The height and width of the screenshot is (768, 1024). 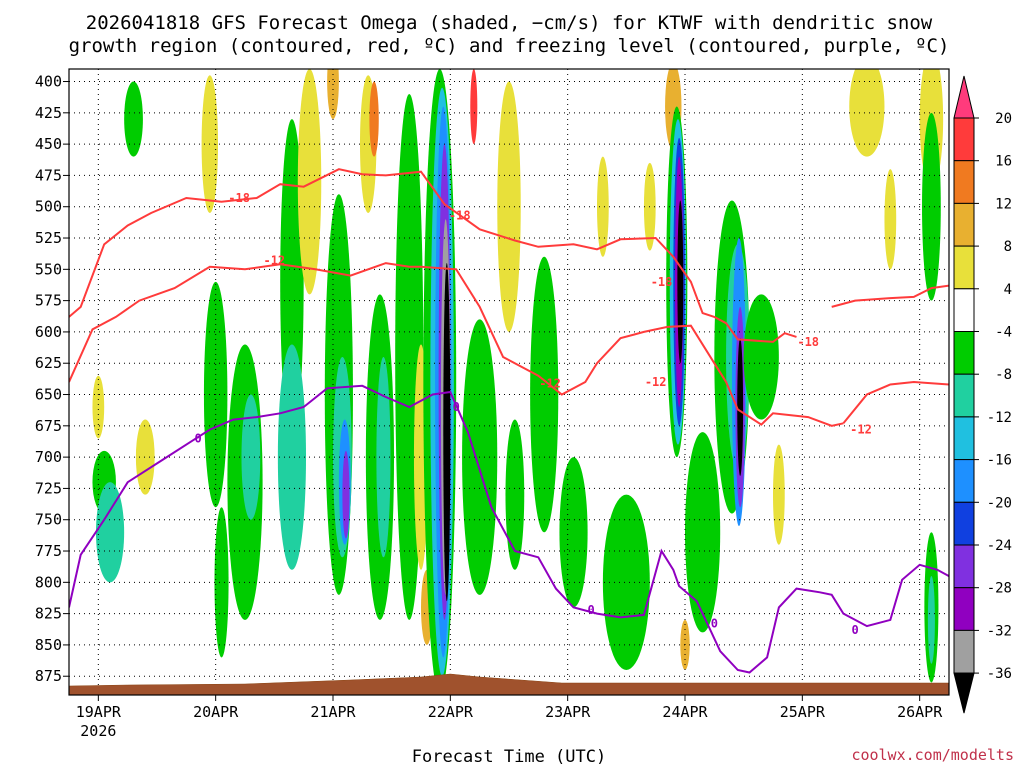 What do you see at coordinates (99, 712) in the screenshot?
I see `x-tick-label-0: 19APR` at bounding box center [99, 712].